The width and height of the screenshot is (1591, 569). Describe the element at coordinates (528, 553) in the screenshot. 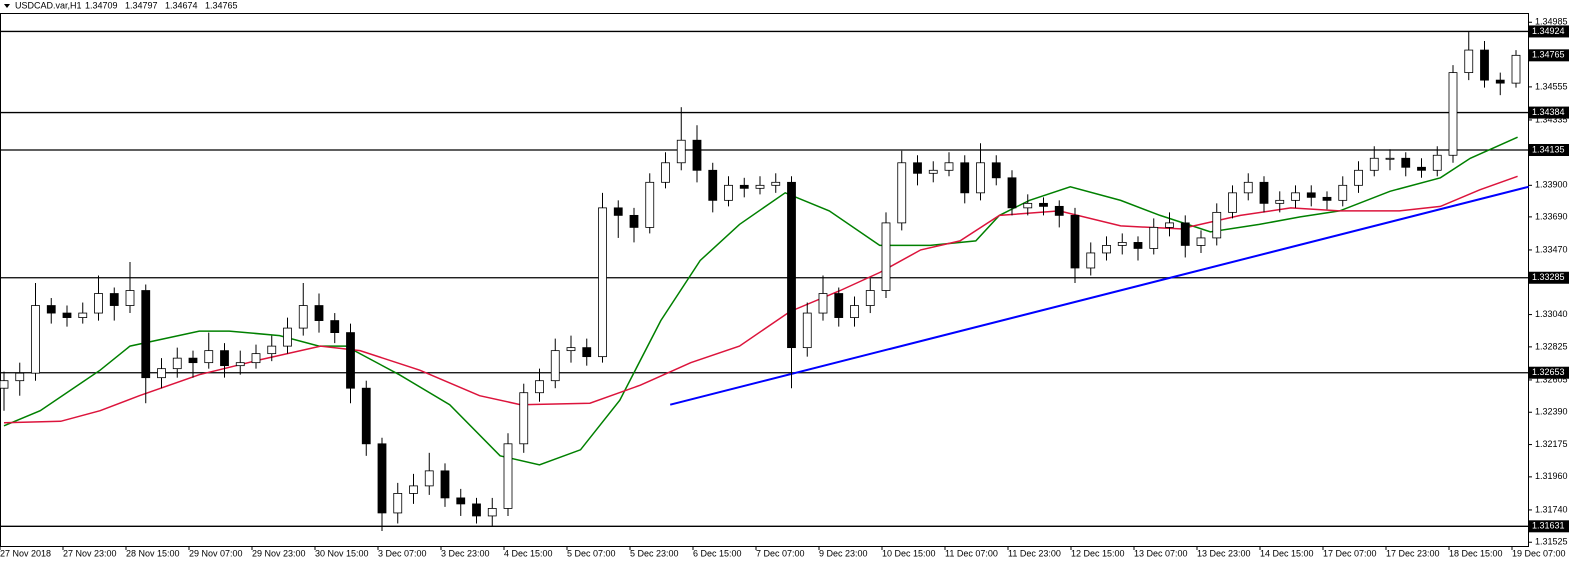

I see `x-tick-label: 4 Dec 15:00` at that location.